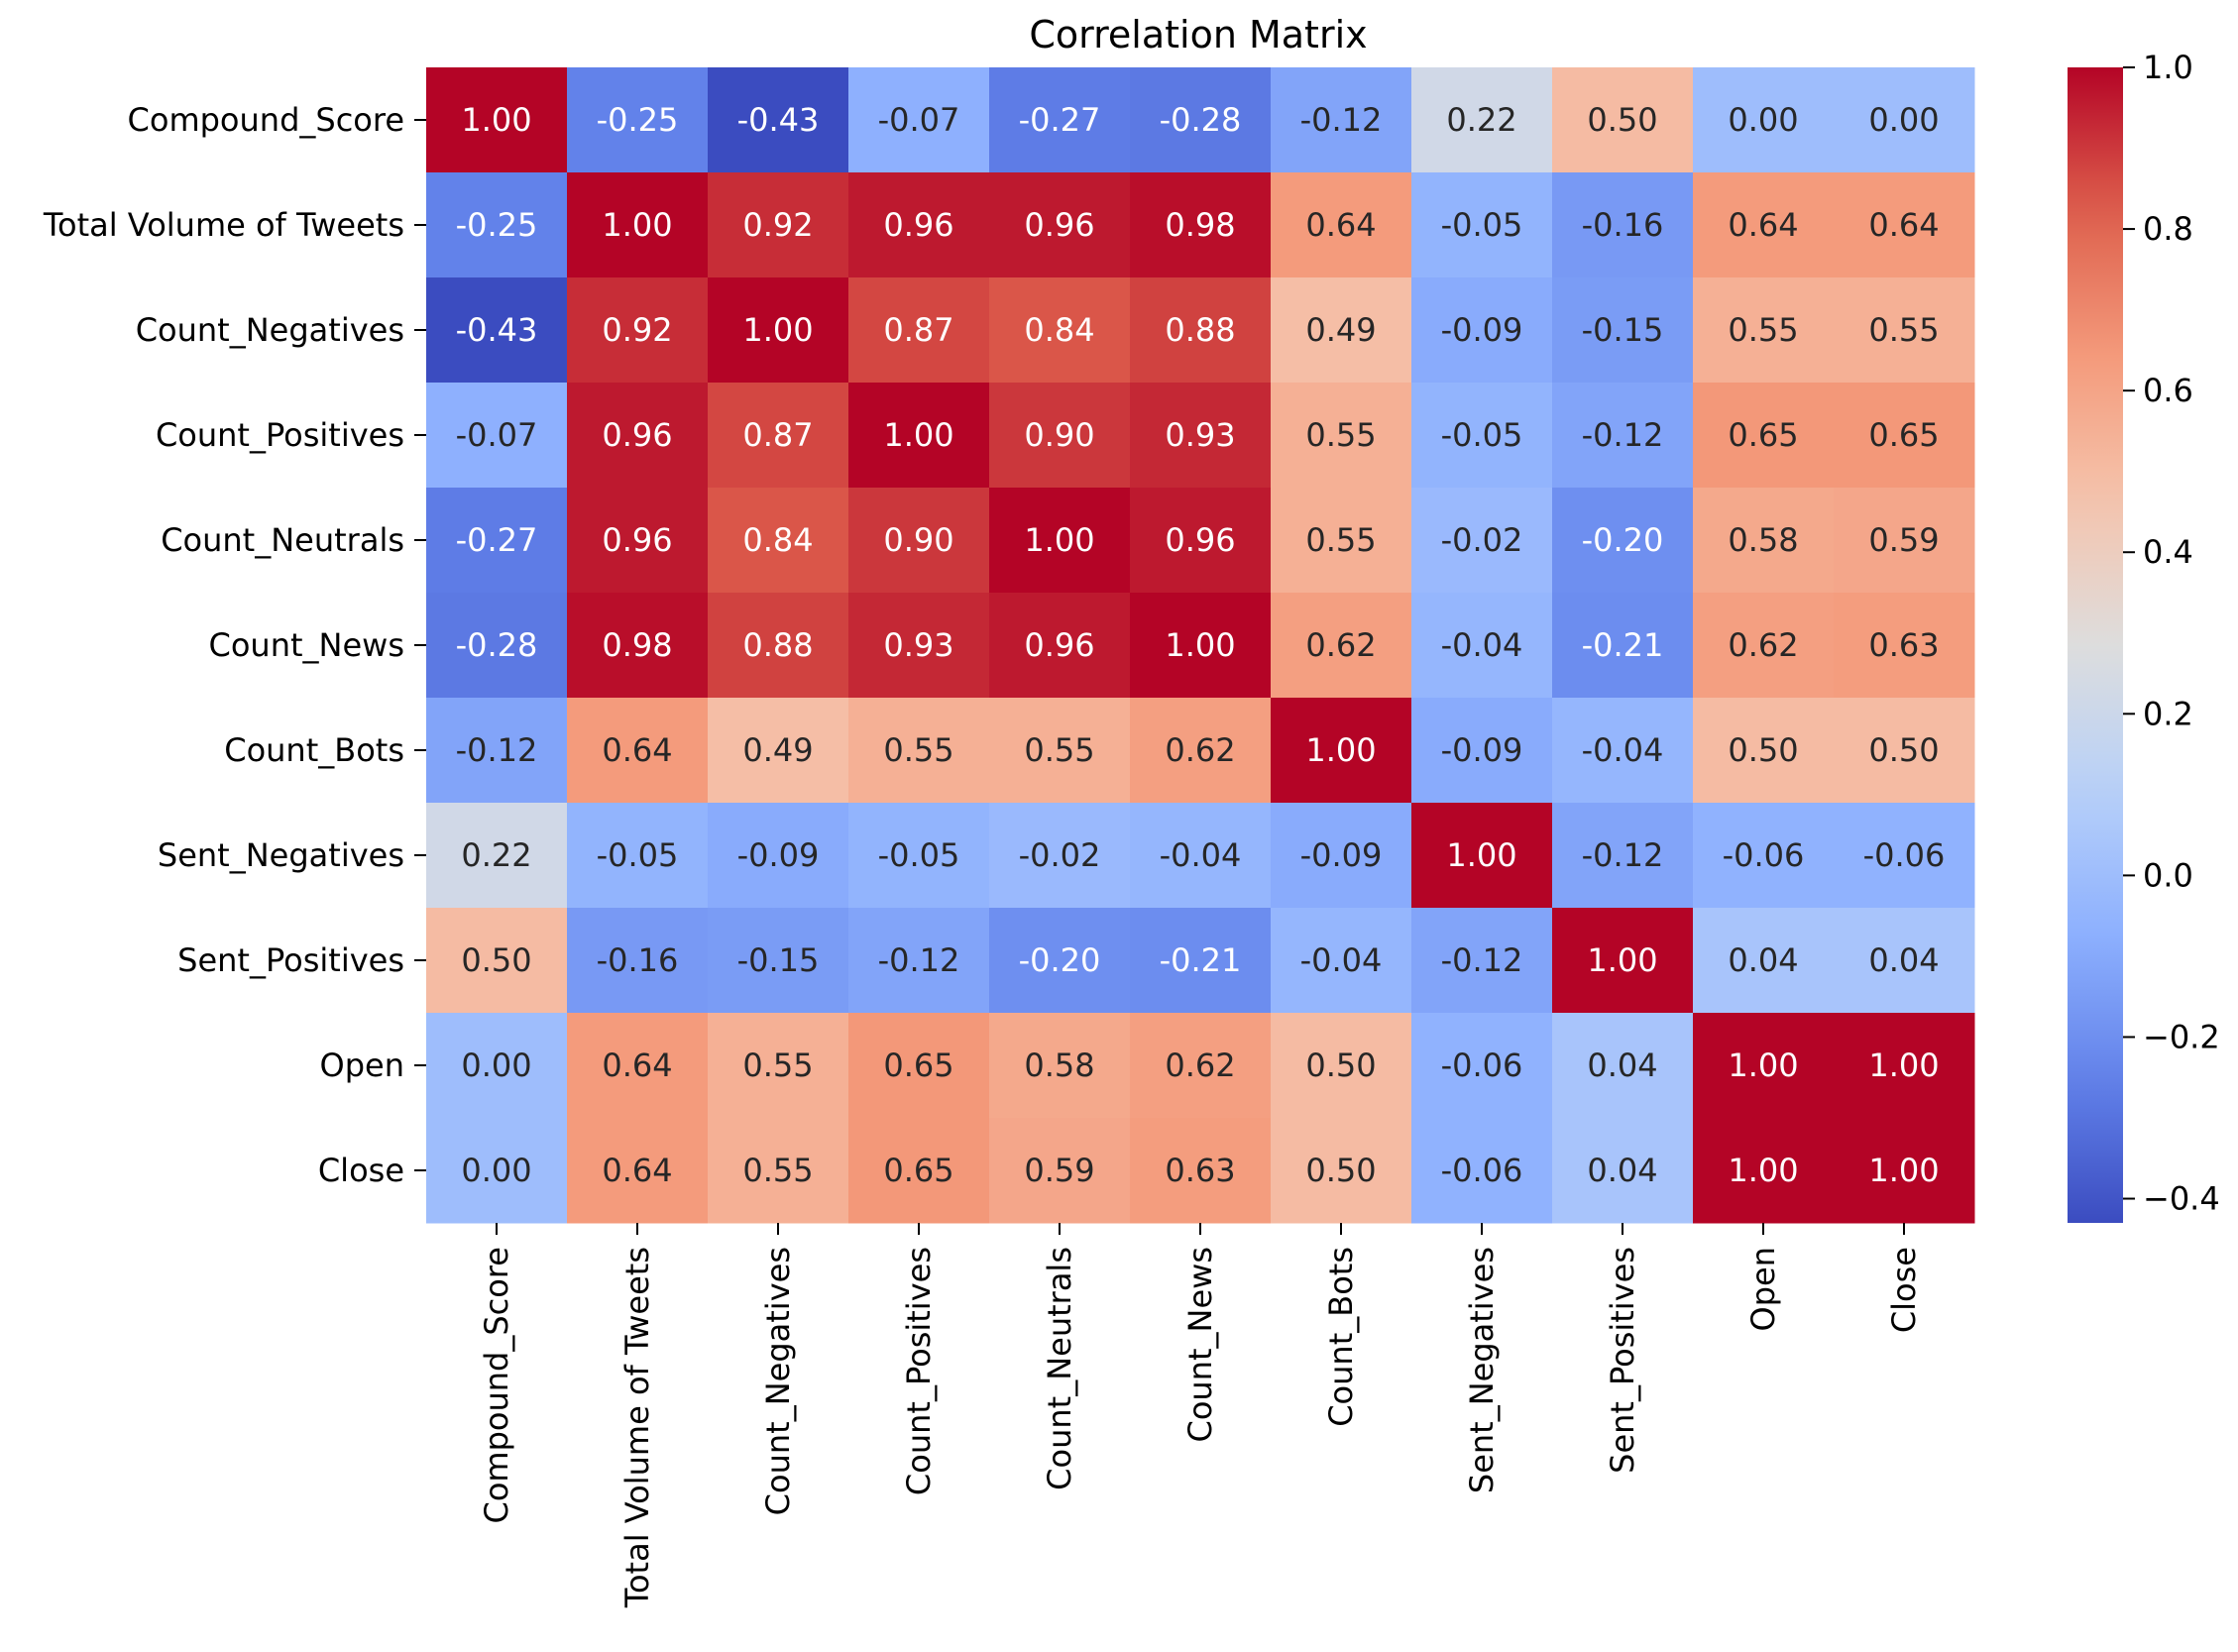 Image resolution: width=2238 pixels, height=1652 pixels. I want to click on heatmap-cell-value: -0.15, so click(1623, 330).